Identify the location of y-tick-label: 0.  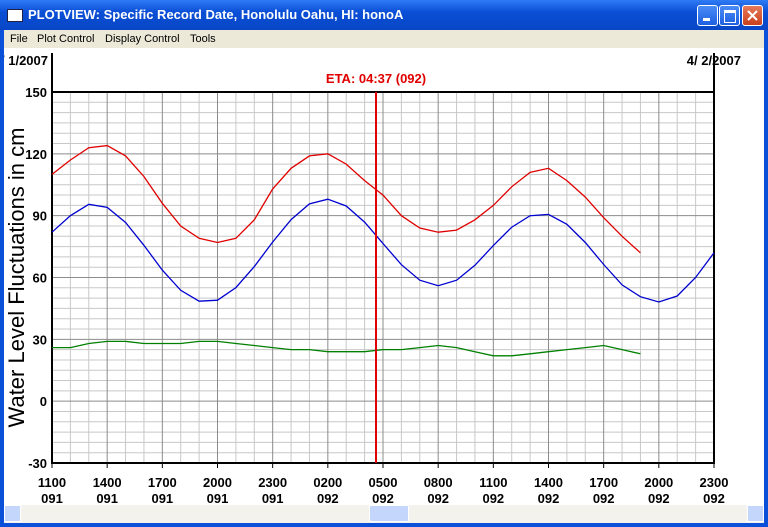
(43, 401).